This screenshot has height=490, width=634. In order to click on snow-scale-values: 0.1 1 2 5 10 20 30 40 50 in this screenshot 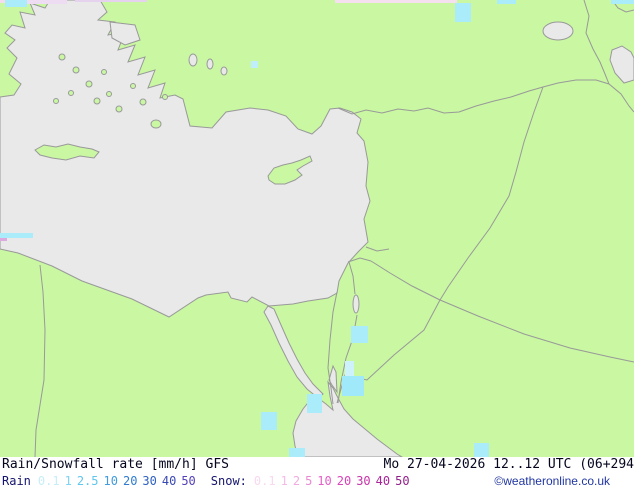, I will do `click(334, 481)`.